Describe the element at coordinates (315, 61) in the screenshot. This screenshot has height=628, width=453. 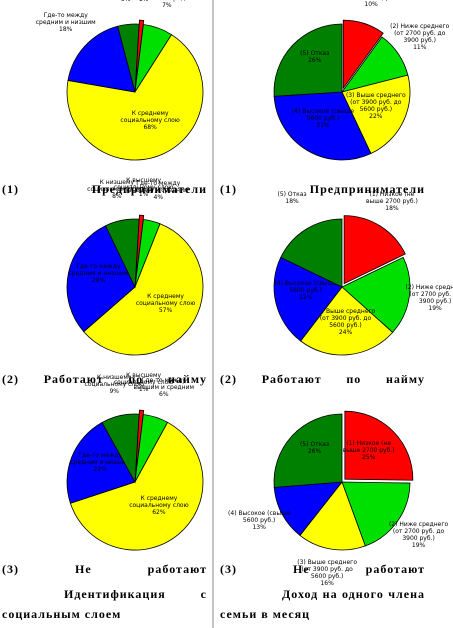
I see `slice-value: 26%` at that location.